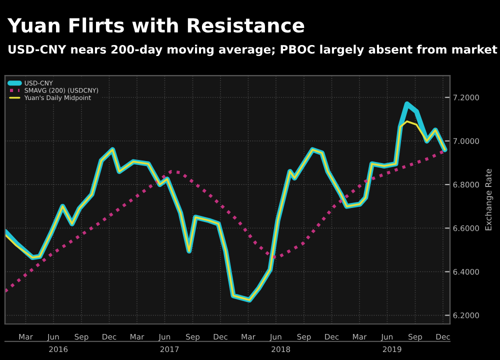  What do you see at coordinates (489, 199) in the screenshot?
I see `y2-axis-title: Exchange Rate` at bounding box center [489, 199].